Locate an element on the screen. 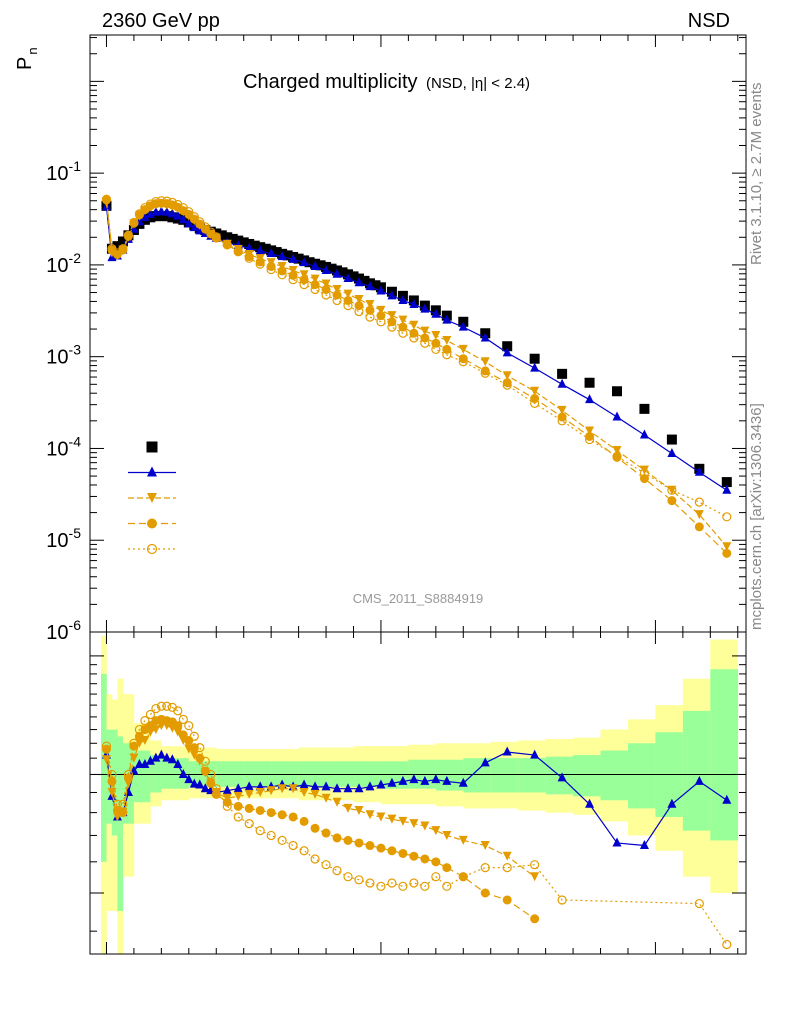  header-right: NSD is located at coordinates (709, 21).